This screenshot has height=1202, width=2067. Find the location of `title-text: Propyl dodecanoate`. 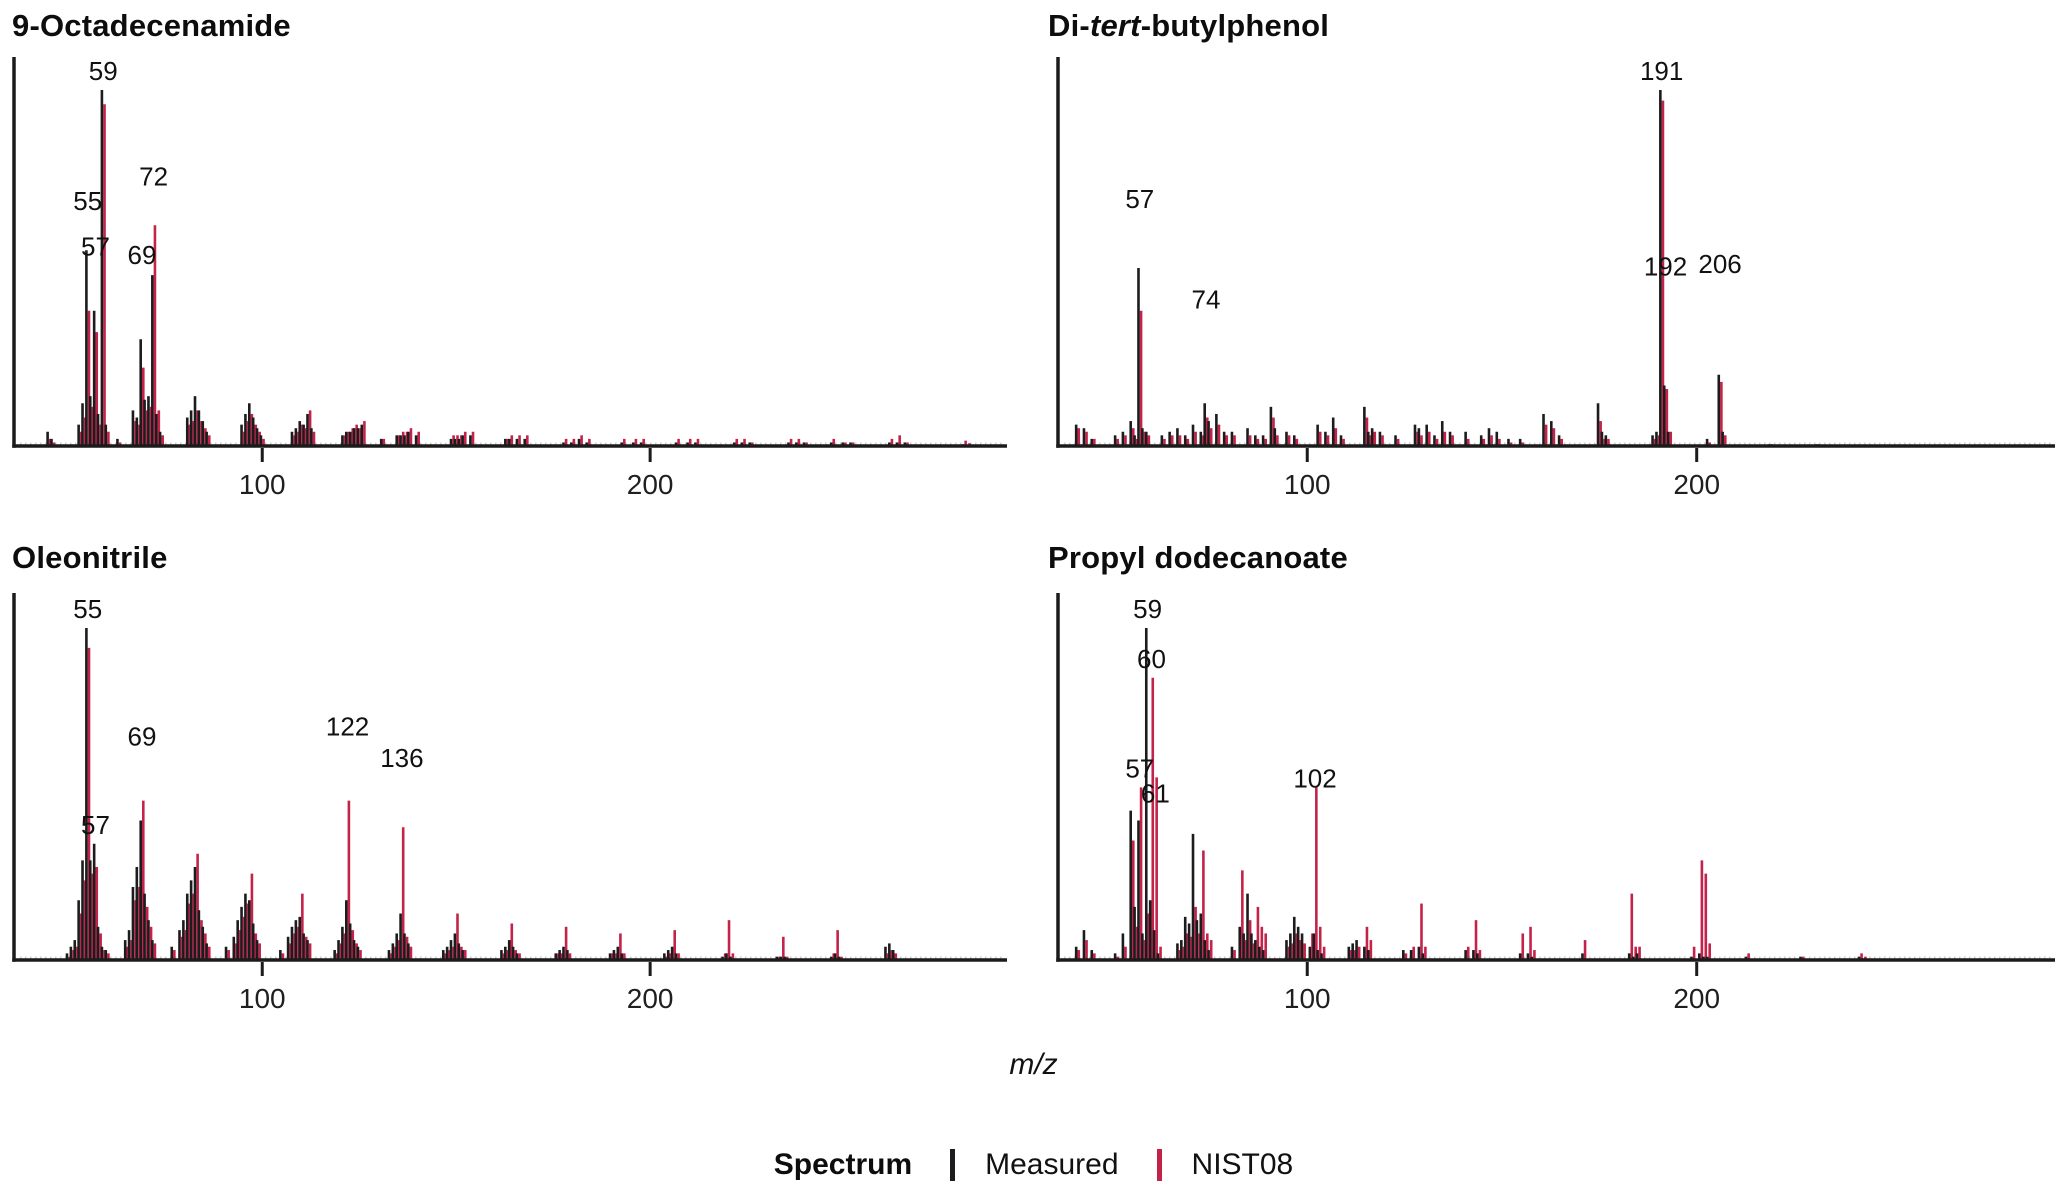

title-text: Propyl dodecanoate is located at coordinates (1198, 557).